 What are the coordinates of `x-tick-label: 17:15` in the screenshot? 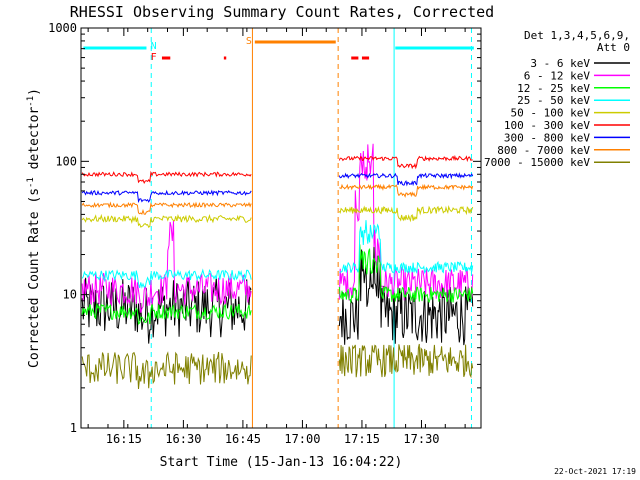 It's located at (362, 439).